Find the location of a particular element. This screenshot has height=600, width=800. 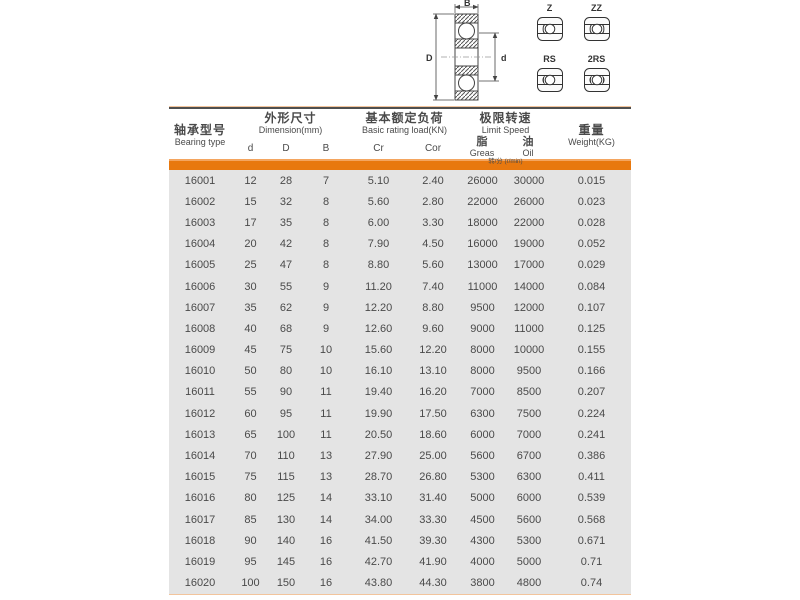

ball-top is located at coordinates (466, 31).